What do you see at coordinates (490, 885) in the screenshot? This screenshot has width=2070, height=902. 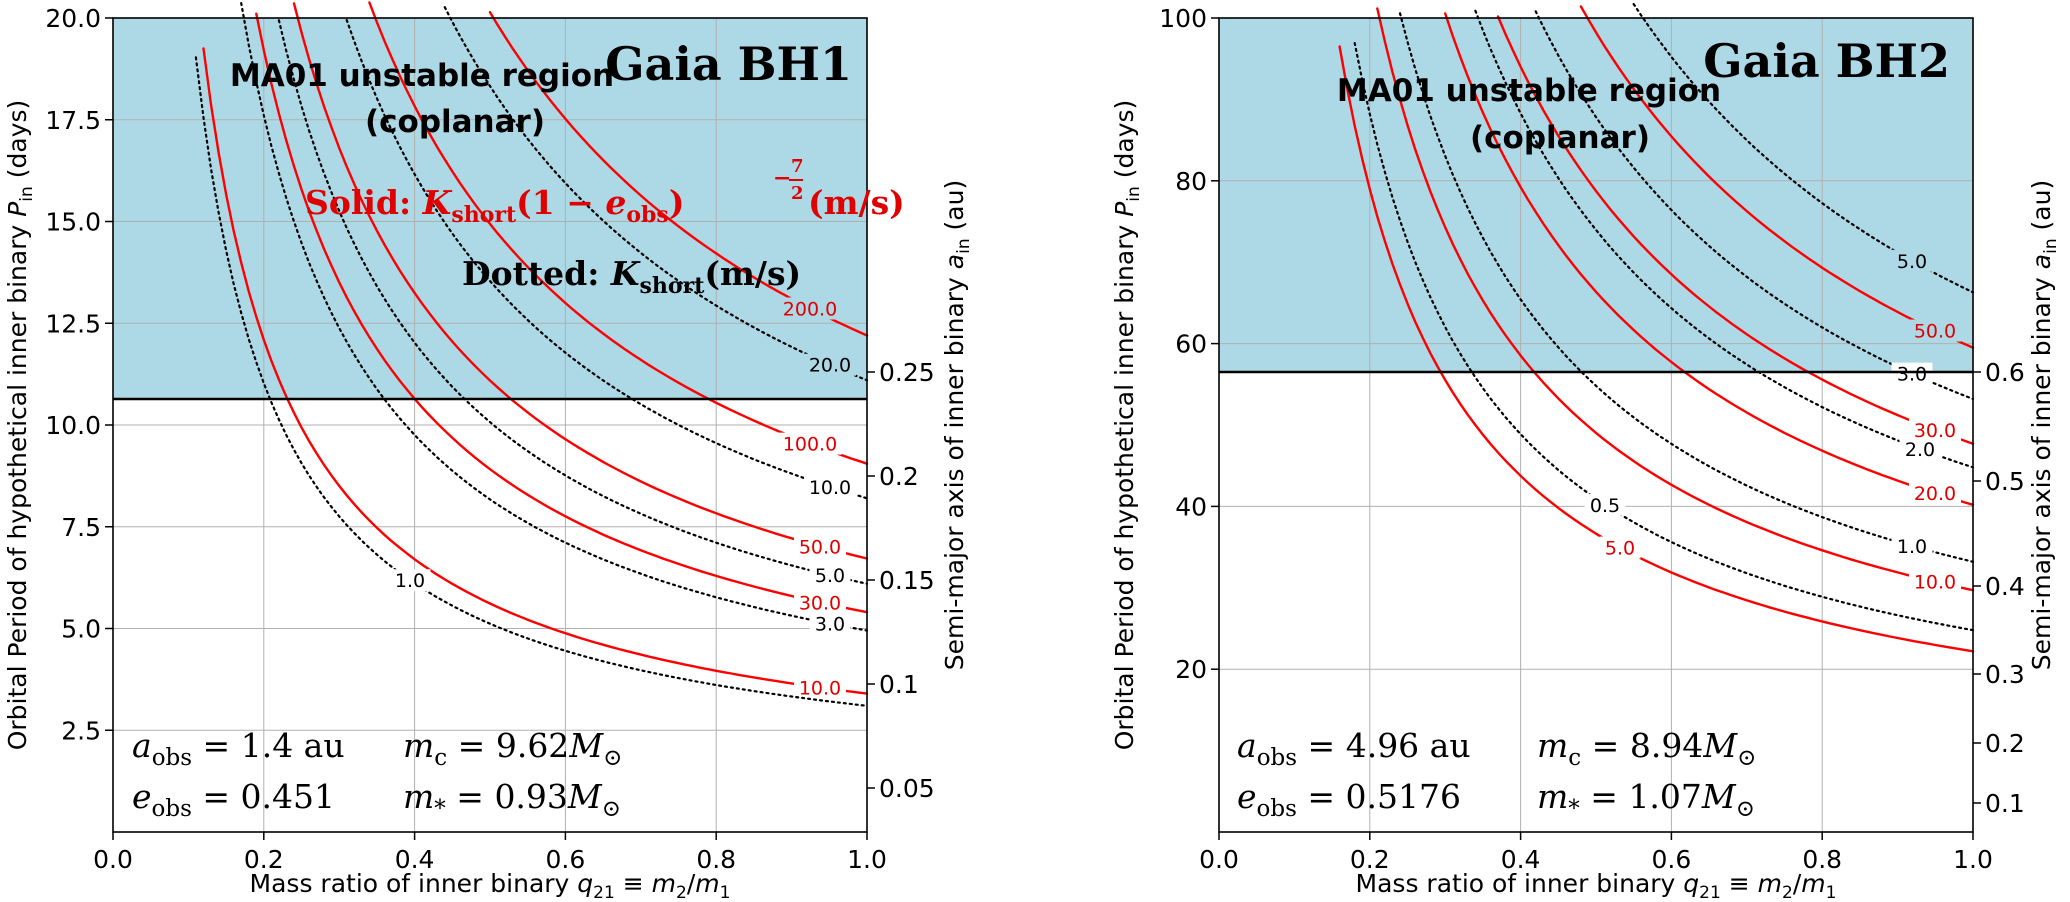 I see `x-axis-label: Mass ratio of inner binary q21 ≡ m2/m1` at bounding box center [490, 885].